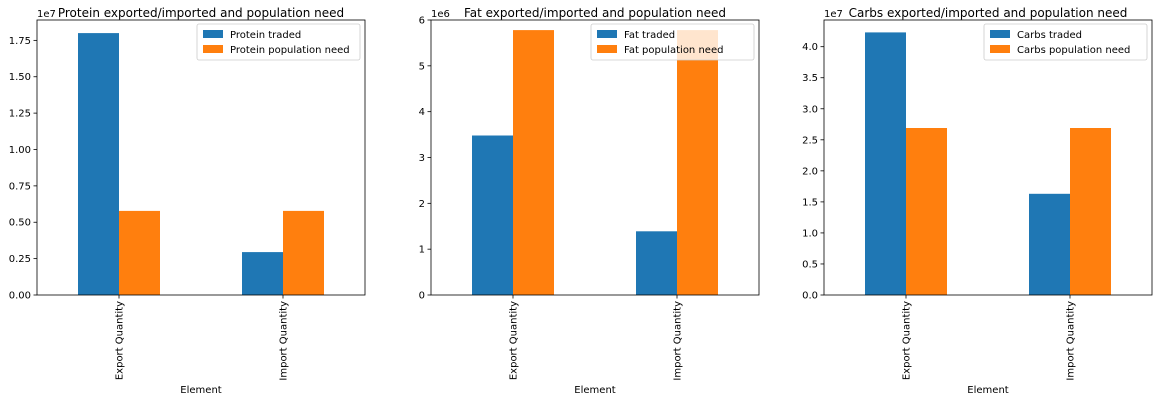 The height and width of the screenshot is (407, 1159). Describe the element at coordinates (20, 41) in the screenshot. I see `y-tick-label: 1.75` at that location.